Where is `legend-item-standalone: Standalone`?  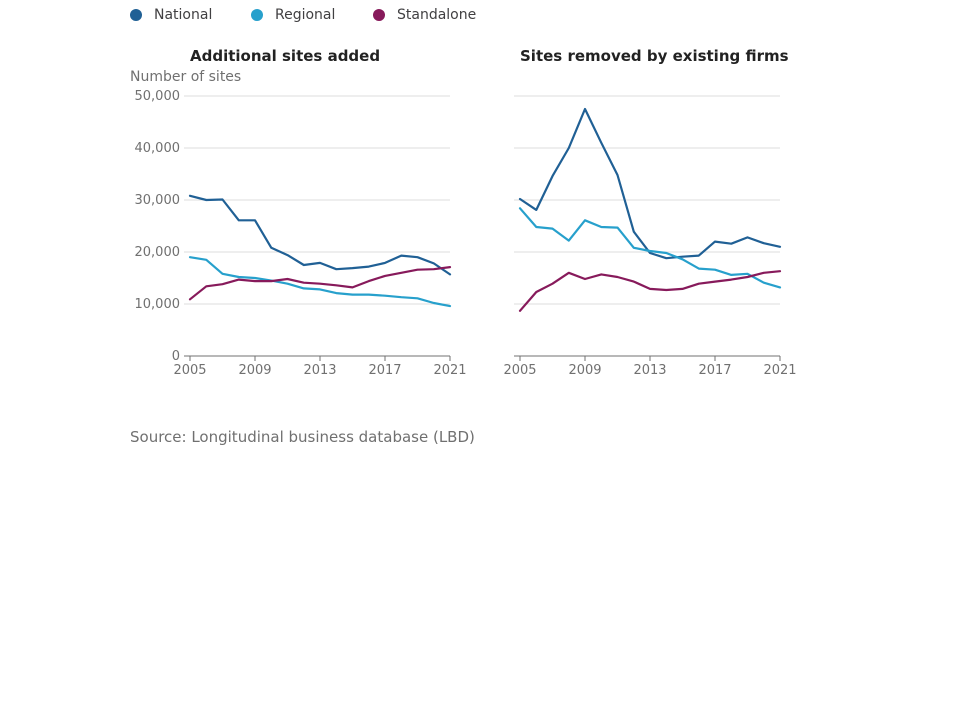
legend-item-standalone: Standalone is located at coordinates (424, 15).